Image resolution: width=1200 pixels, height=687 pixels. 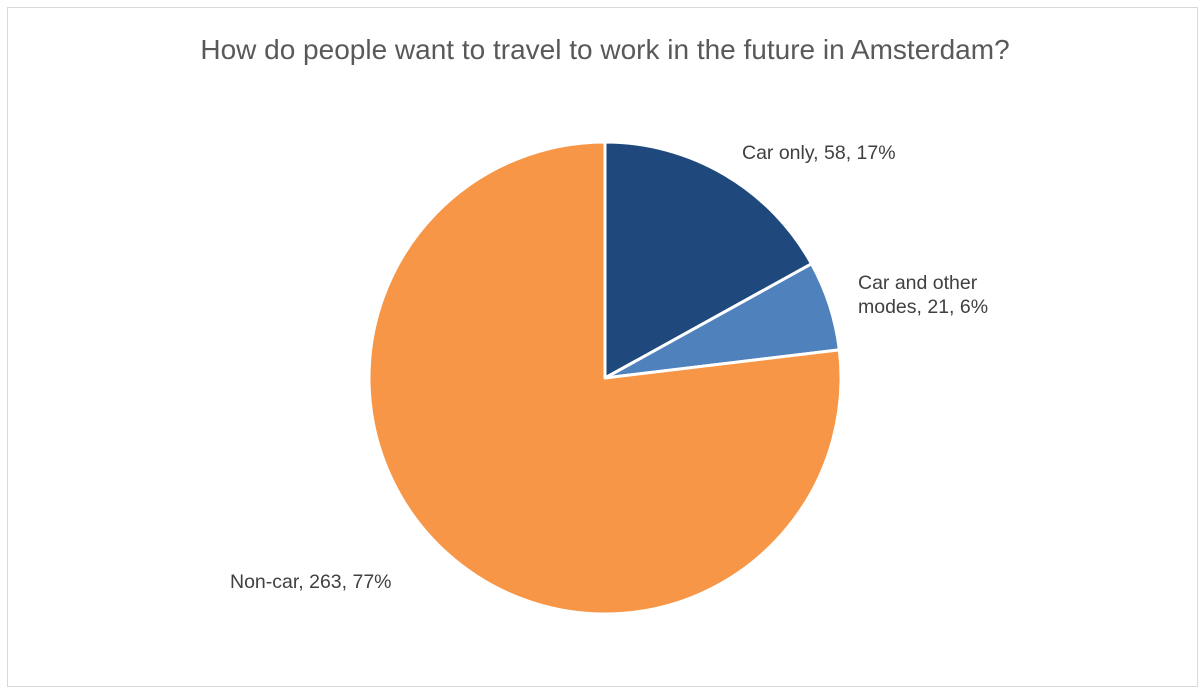 What do you see at coordinates (708, 260) in the screenshot?
I see `pie-slice-car-only` at bounding box center [708, 260].